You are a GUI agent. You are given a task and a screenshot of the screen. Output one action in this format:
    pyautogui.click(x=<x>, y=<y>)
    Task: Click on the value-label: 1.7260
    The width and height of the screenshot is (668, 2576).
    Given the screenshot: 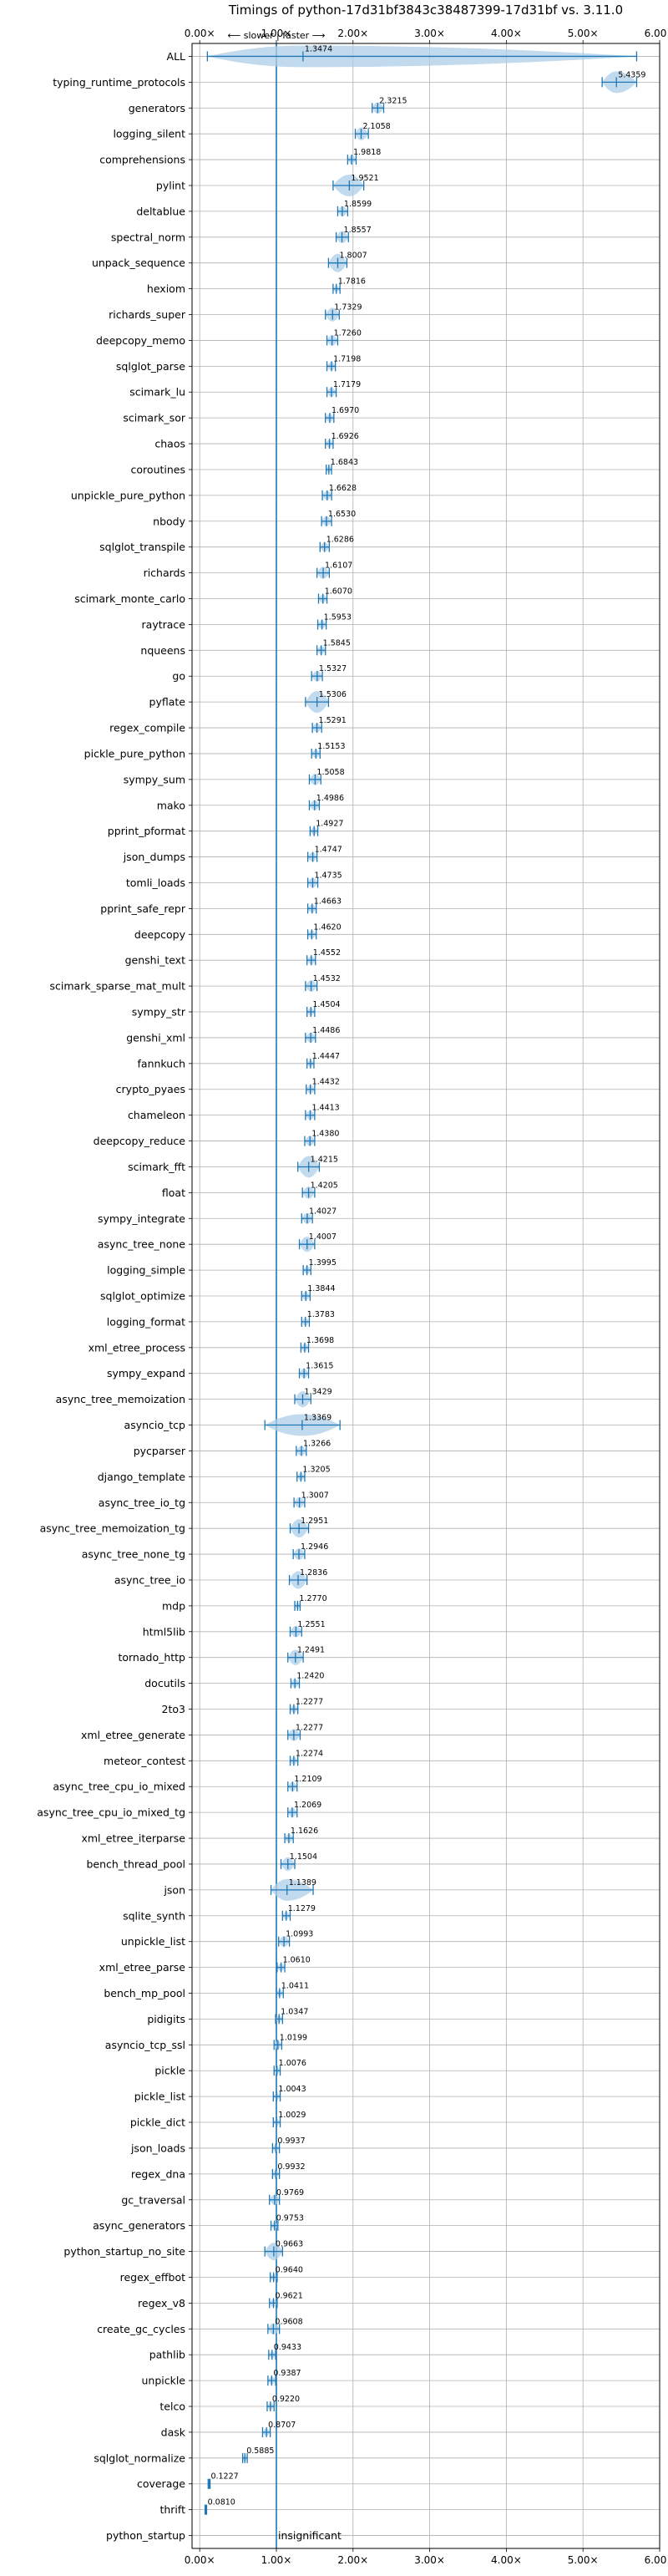 What is the action you would take?
    pyautogui.click(x=348, y=333)
    